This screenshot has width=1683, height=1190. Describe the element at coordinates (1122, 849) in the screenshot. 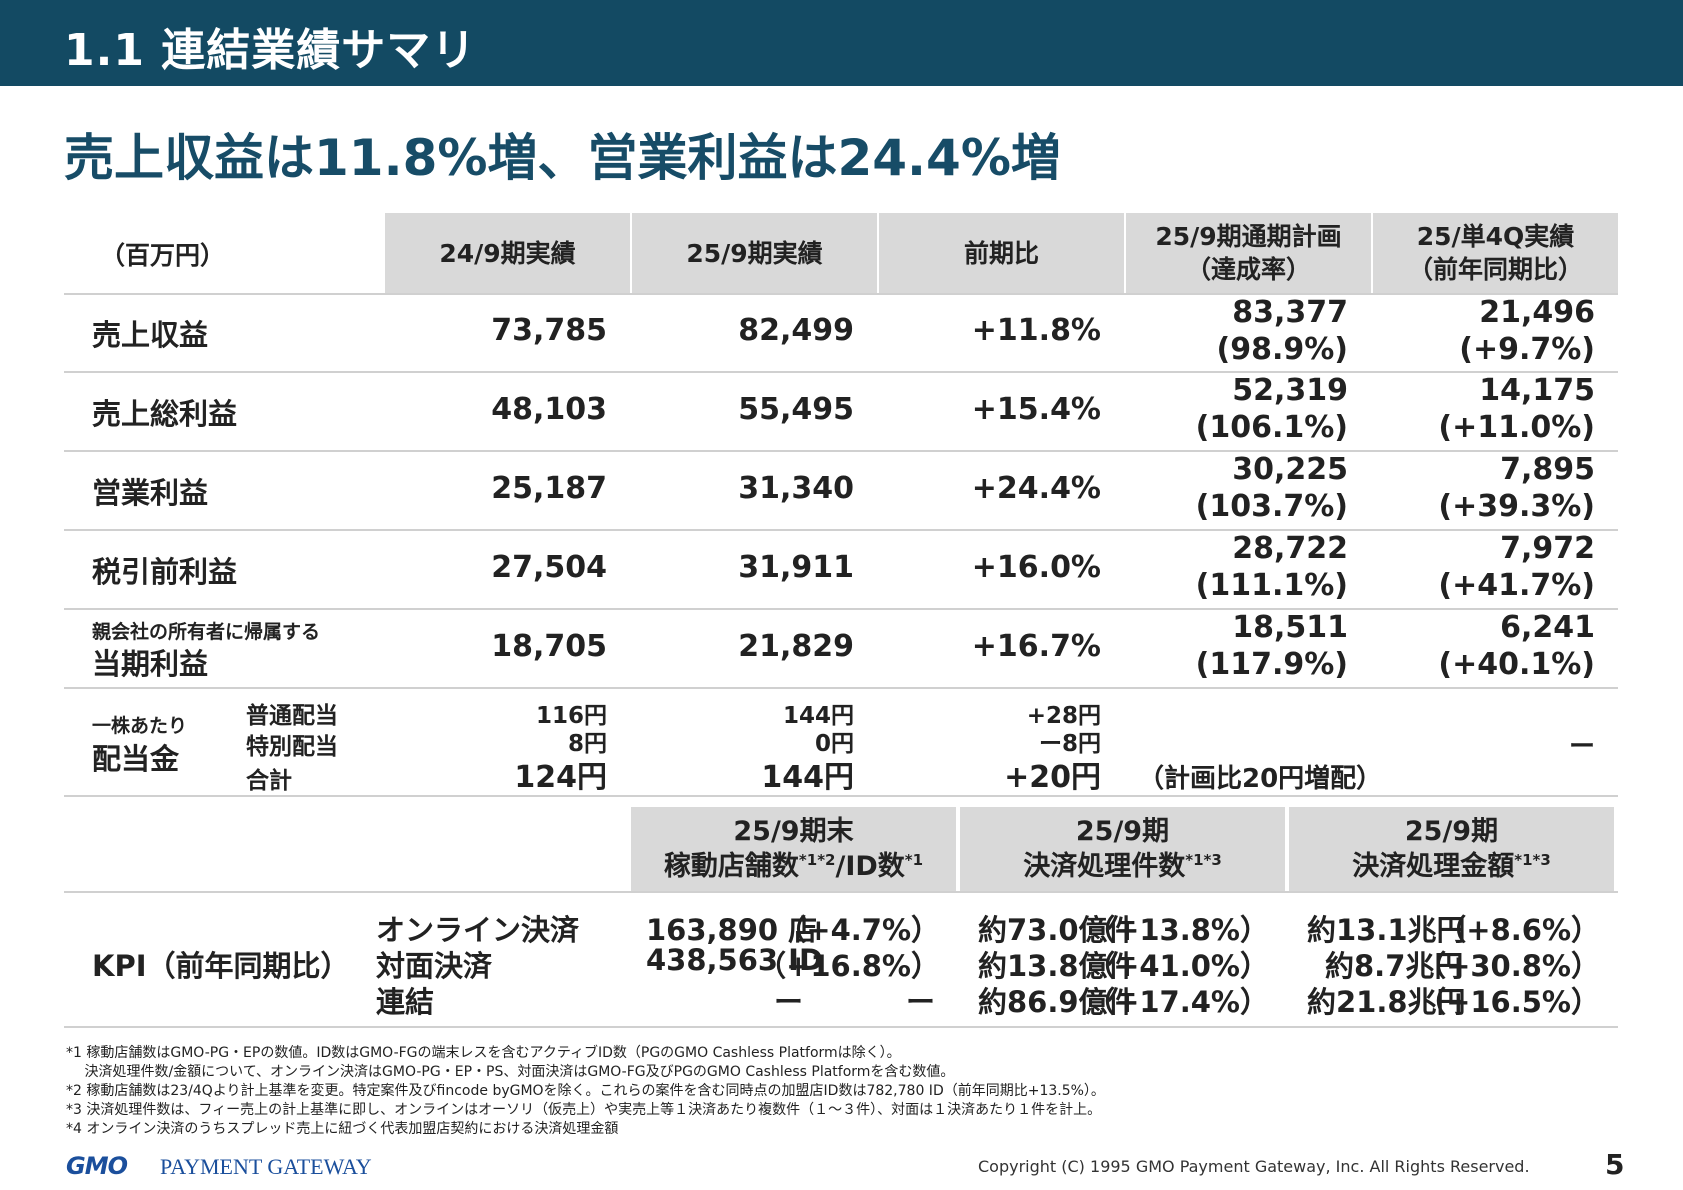

I see `kpi-header-count: 25/9期 決済処理件数*1*3` at that location.